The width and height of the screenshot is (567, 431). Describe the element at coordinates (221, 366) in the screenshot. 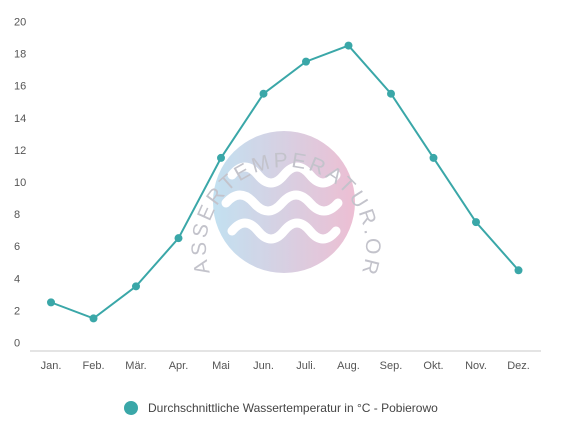

I see `x-tick-label: Mai` at that location.